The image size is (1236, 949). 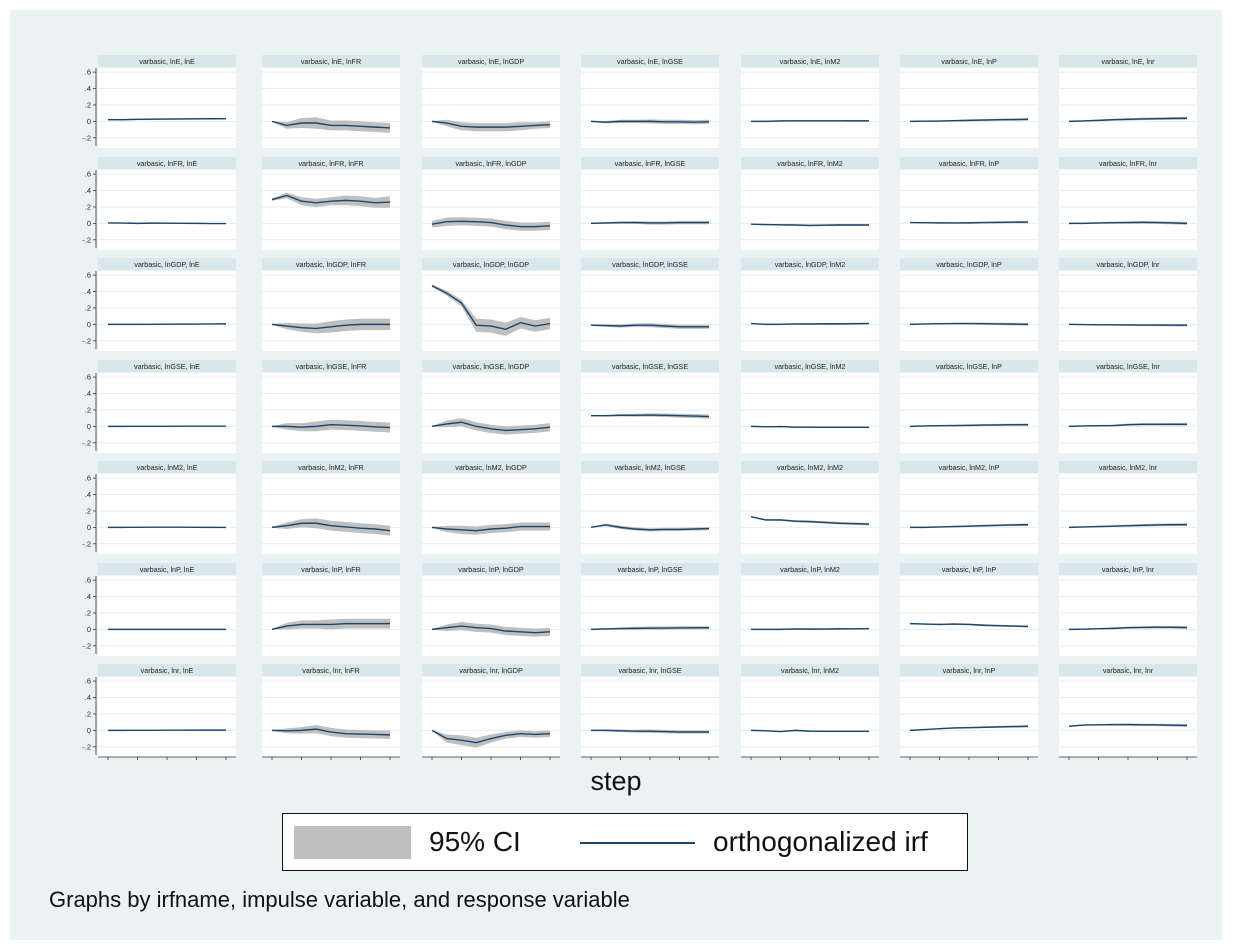 I want to click on panel: varbasic, lnM2, lnM2, so click(x=810, y=507).